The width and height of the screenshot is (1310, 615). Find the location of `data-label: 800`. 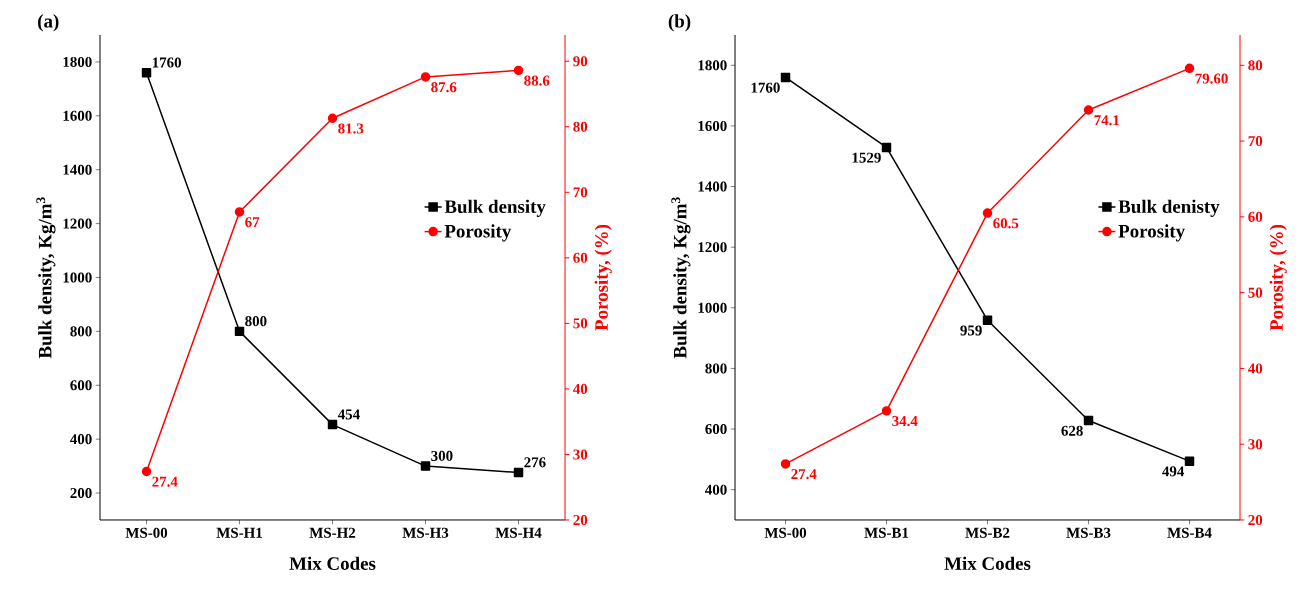

data-label: 800 is located at coordinates (256, 321).